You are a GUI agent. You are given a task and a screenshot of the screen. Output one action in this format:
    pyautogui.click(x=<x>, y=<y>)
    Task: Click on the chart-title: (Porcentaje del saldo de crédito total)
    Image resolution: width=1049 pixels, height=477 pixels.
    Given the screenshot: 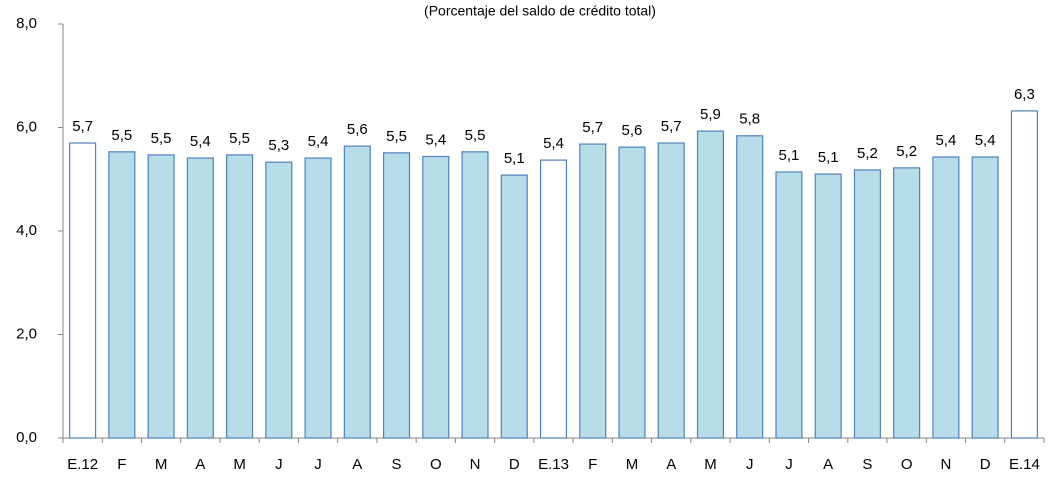 What is the action you would take?
    pyautogui.click(x=540, y=11)
    